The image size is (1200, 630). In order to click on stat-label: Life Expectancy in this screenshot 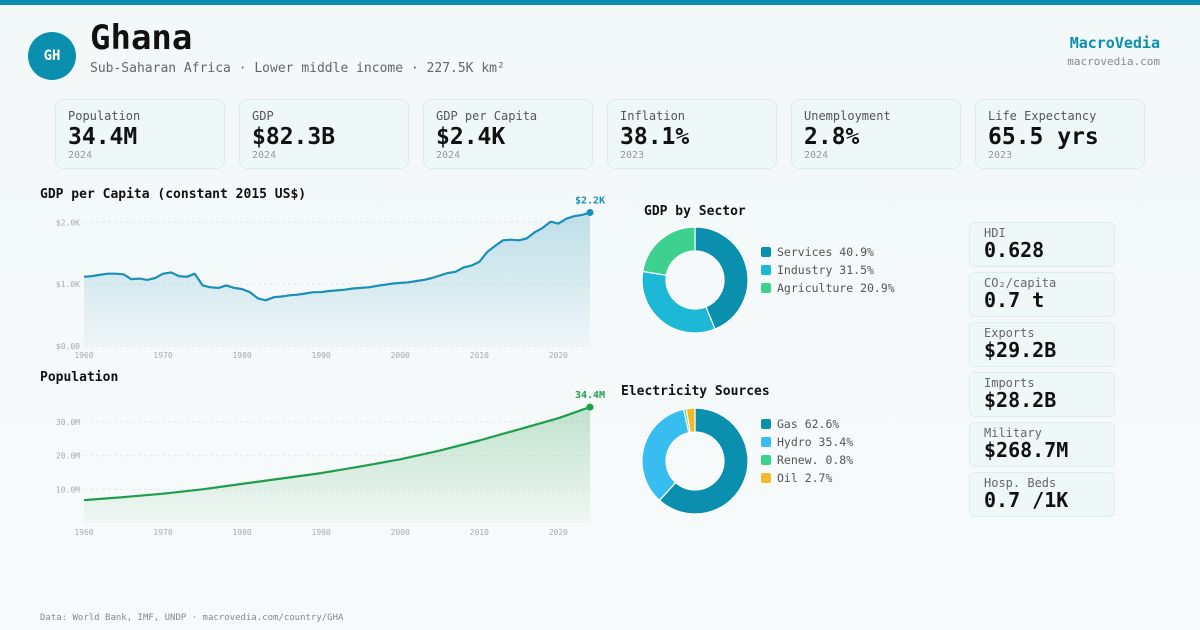, I will do `click(1042, 116)`.